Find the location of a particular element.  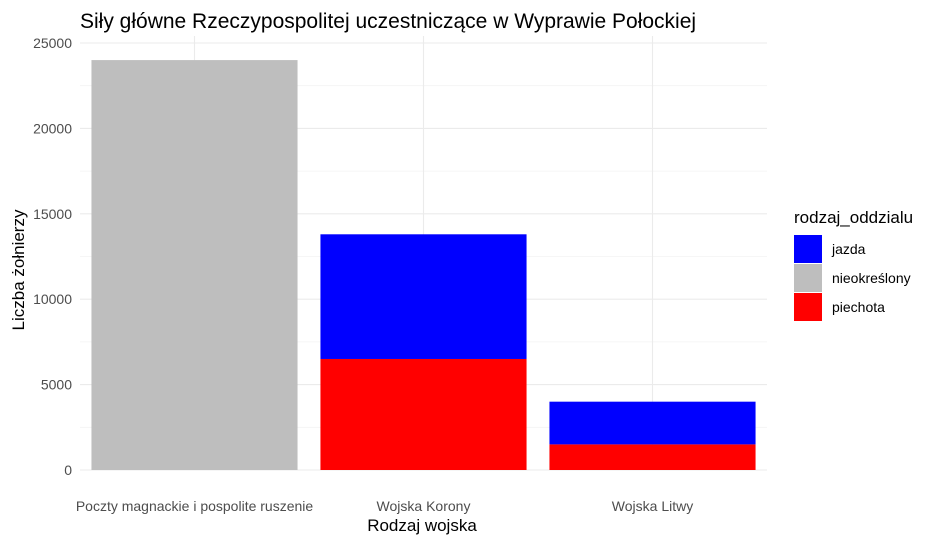

y-tick-label: 5000 is located at coordinates (56, 385).